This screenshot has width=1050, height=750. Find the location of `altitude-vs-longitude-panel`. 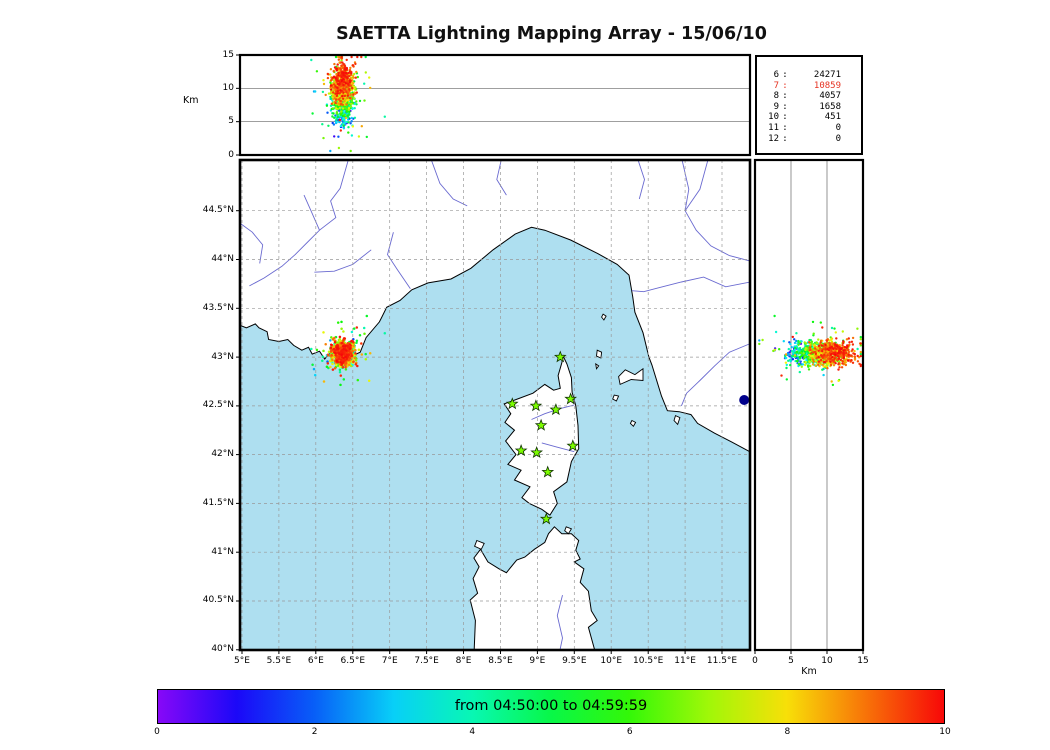

altitude-vs-longitude-panel is located at coordinates (494, 105).